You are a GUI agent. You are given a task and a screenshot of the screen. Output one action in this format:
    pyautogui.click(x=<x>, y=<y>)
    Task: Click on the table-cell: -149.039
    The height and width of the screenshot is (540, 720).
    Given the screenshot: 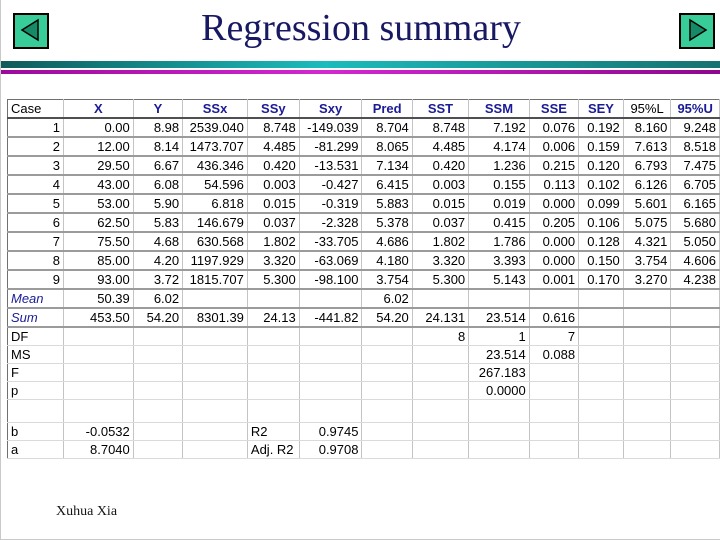 What is the action you would take?
    pyautogui.click(x=331, y=128)
    